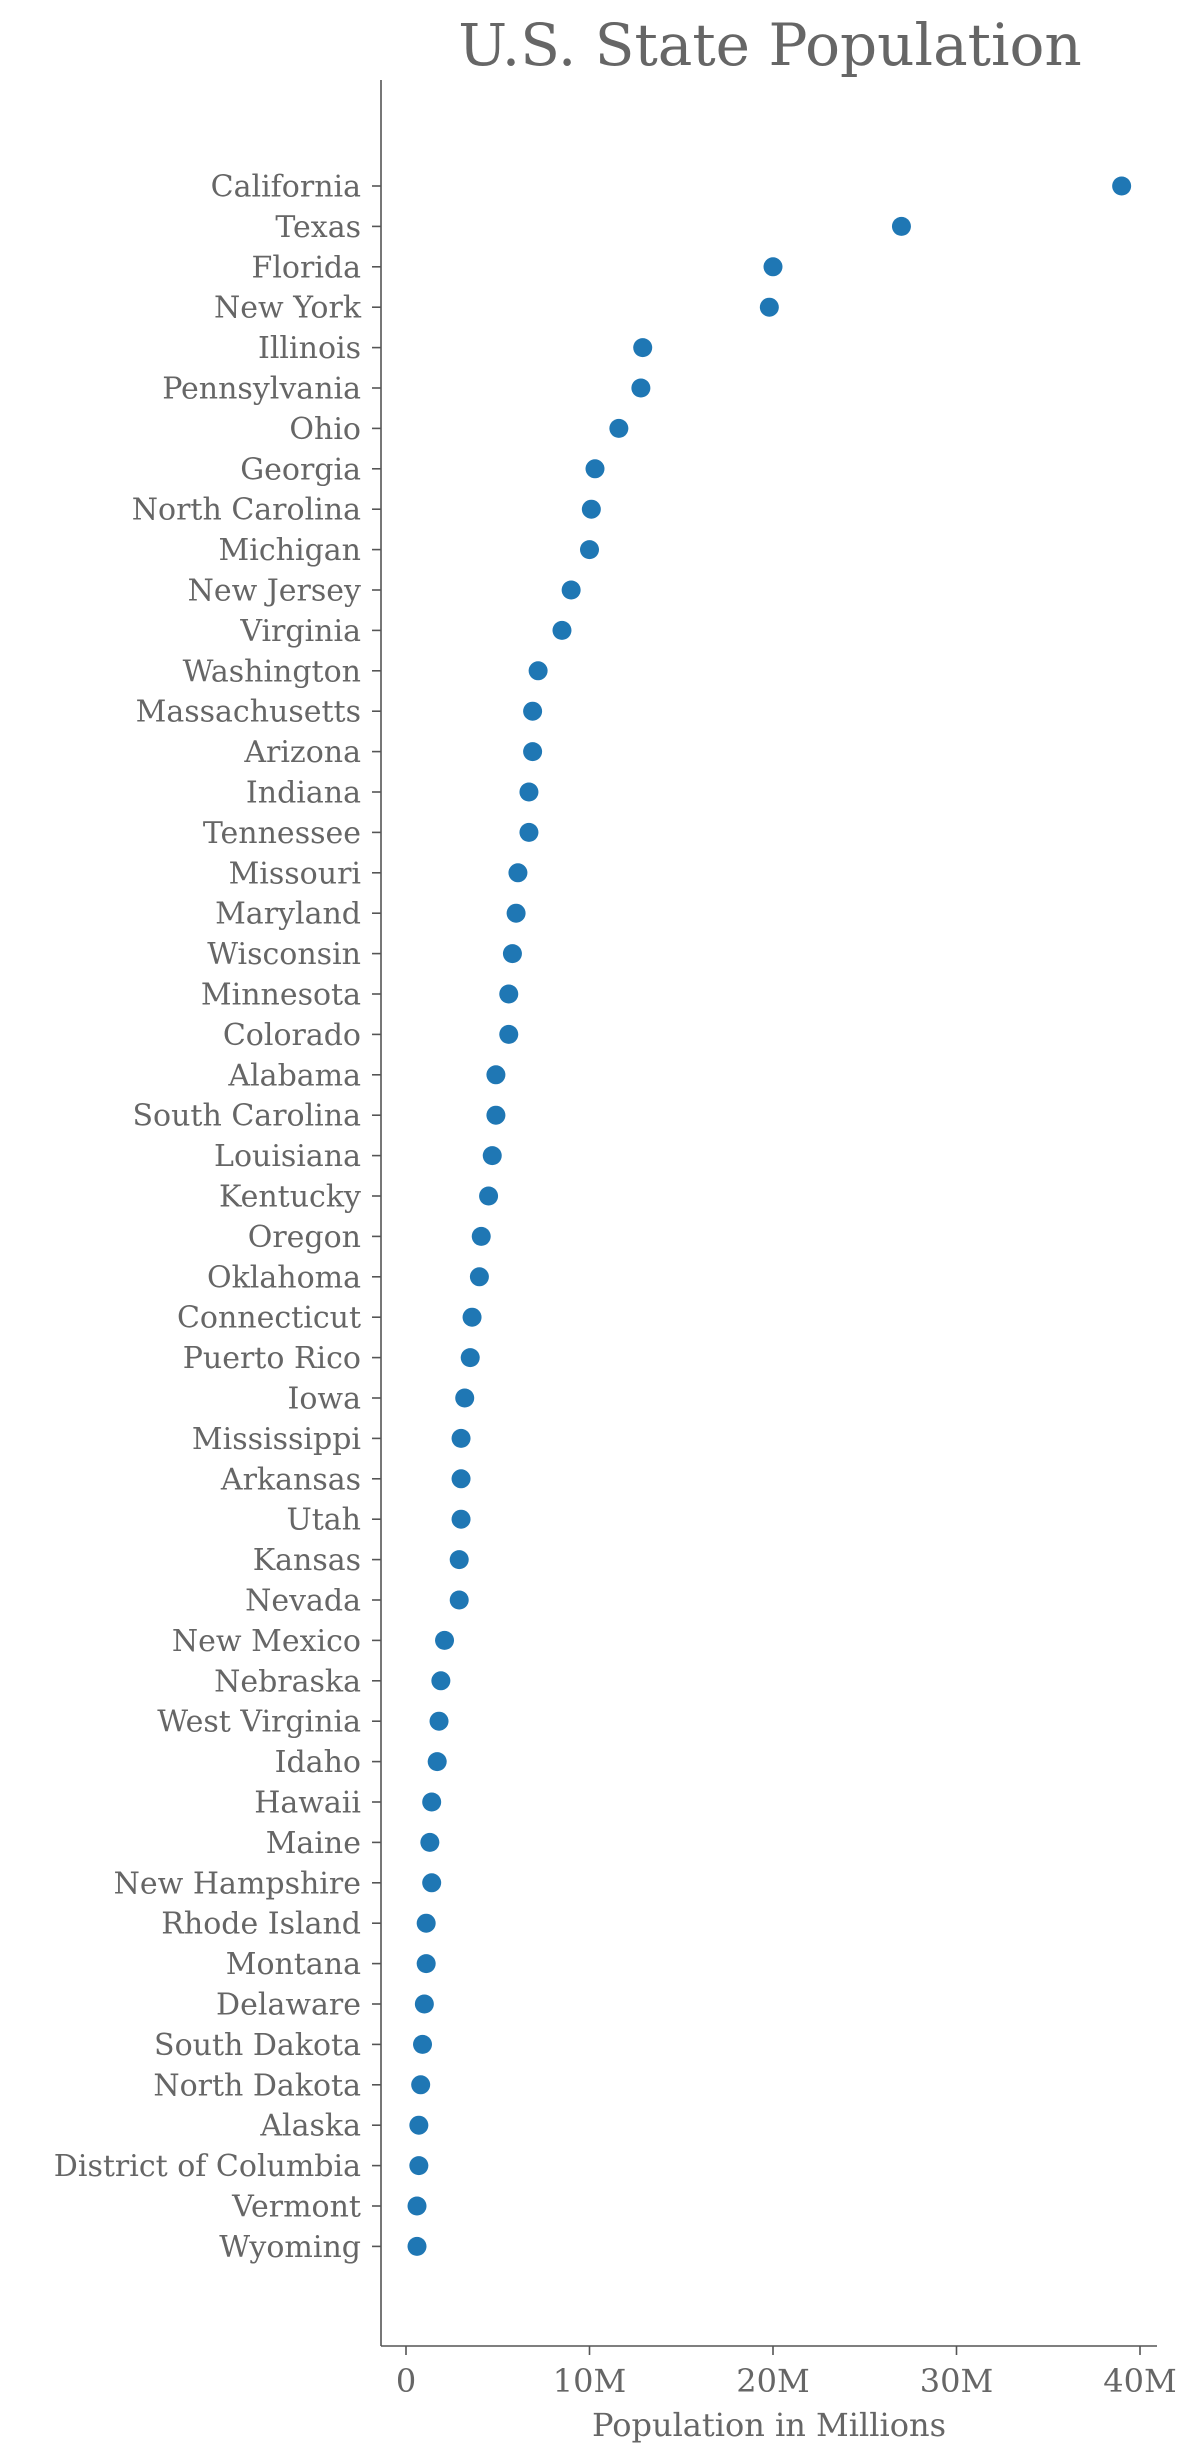 The image size is (1201, 2463). I want to click on y-tick-label: Utah, so click(323, 1520).